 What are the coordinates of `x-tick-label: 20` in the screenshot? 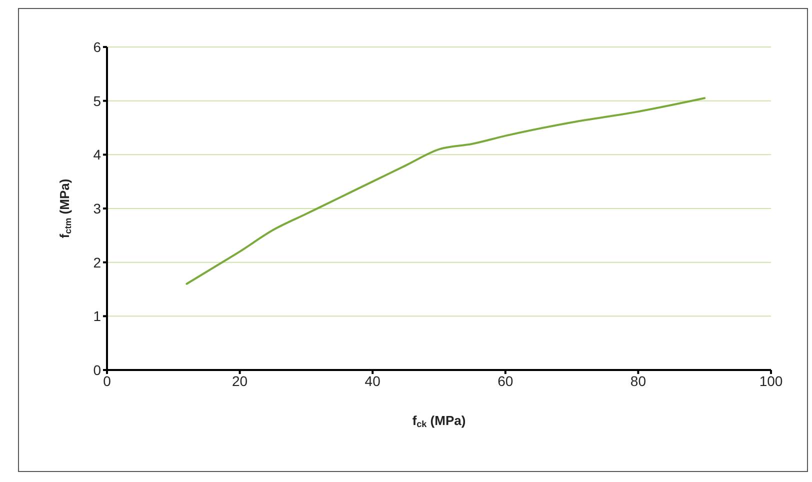 It's located at (240, 380).